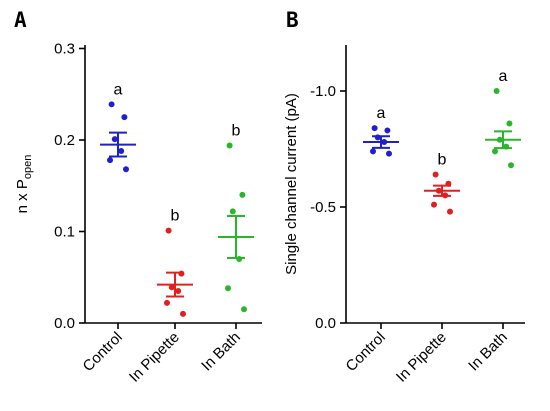 The image size is (550, 411). What do you see at coordinates (64, 140) in the screenshot?
I see `panel-a-y-tick-label: 0.2` at bounding box center [64, 140].